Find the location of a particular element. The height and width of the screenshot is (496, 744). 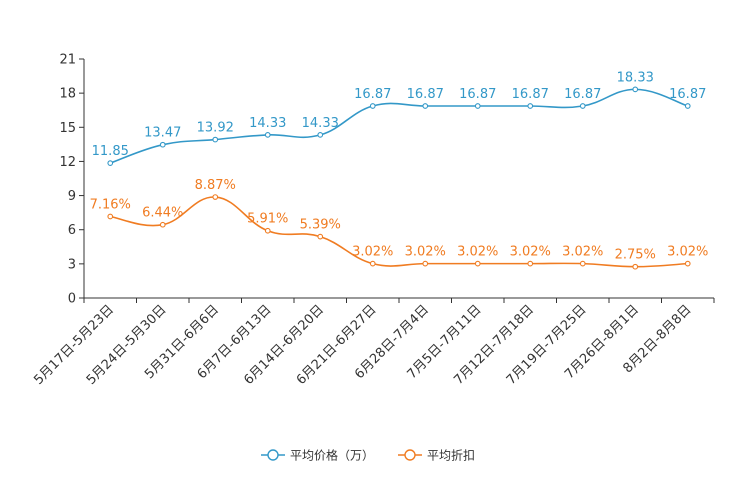

data-label: 18.33 is located at coordinates (635, 77).